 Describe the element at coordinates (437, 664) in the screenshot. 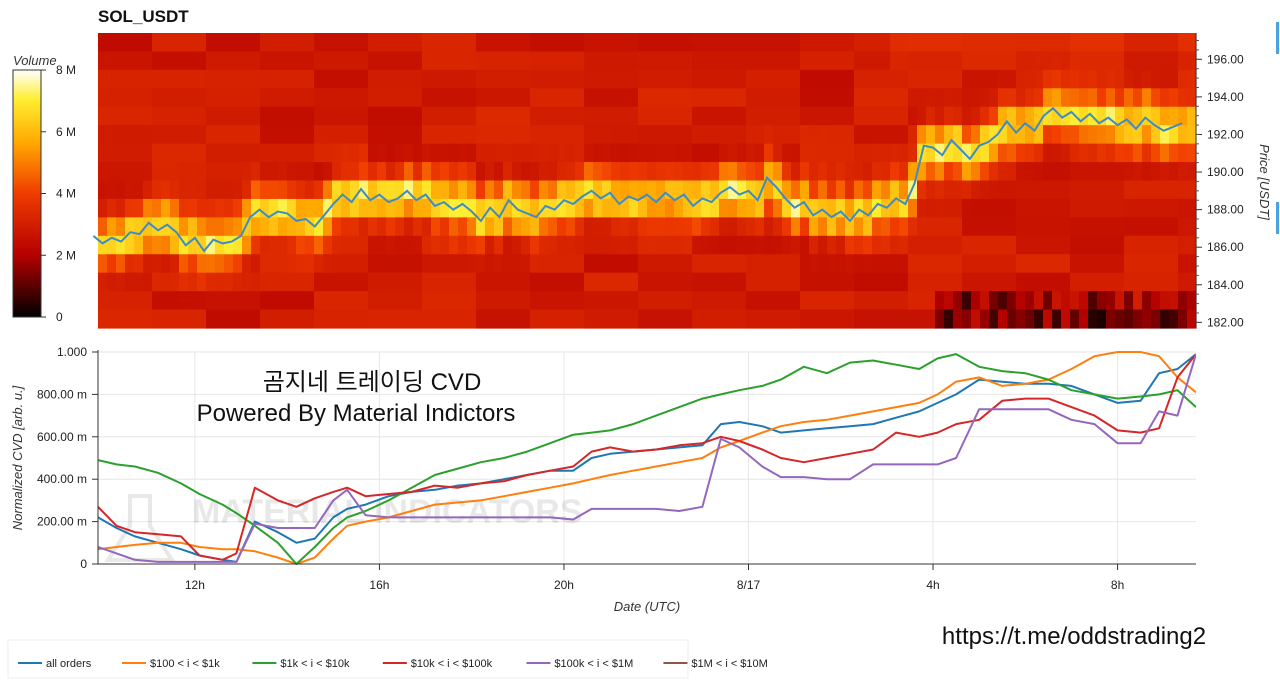

I see `legend-item: $10k < i < $100k` at that location.